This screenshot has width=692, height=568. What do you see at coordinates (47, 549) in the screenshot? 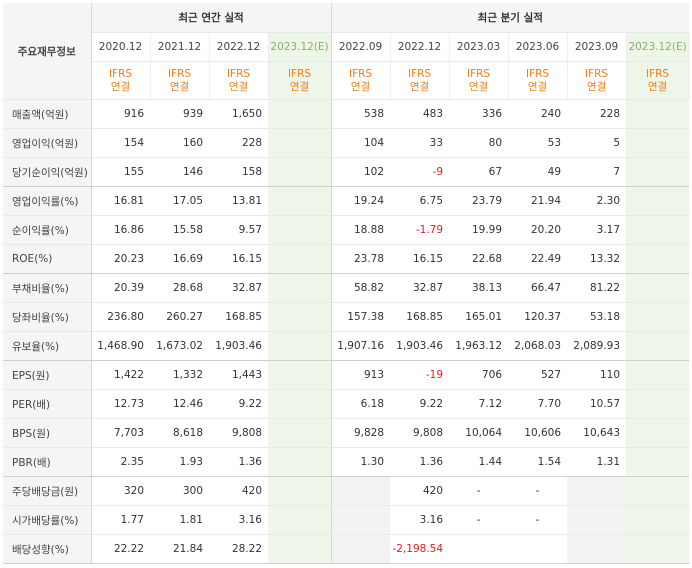
I see `row-label: 배당성향(%)` at bounding box center [47, 549].